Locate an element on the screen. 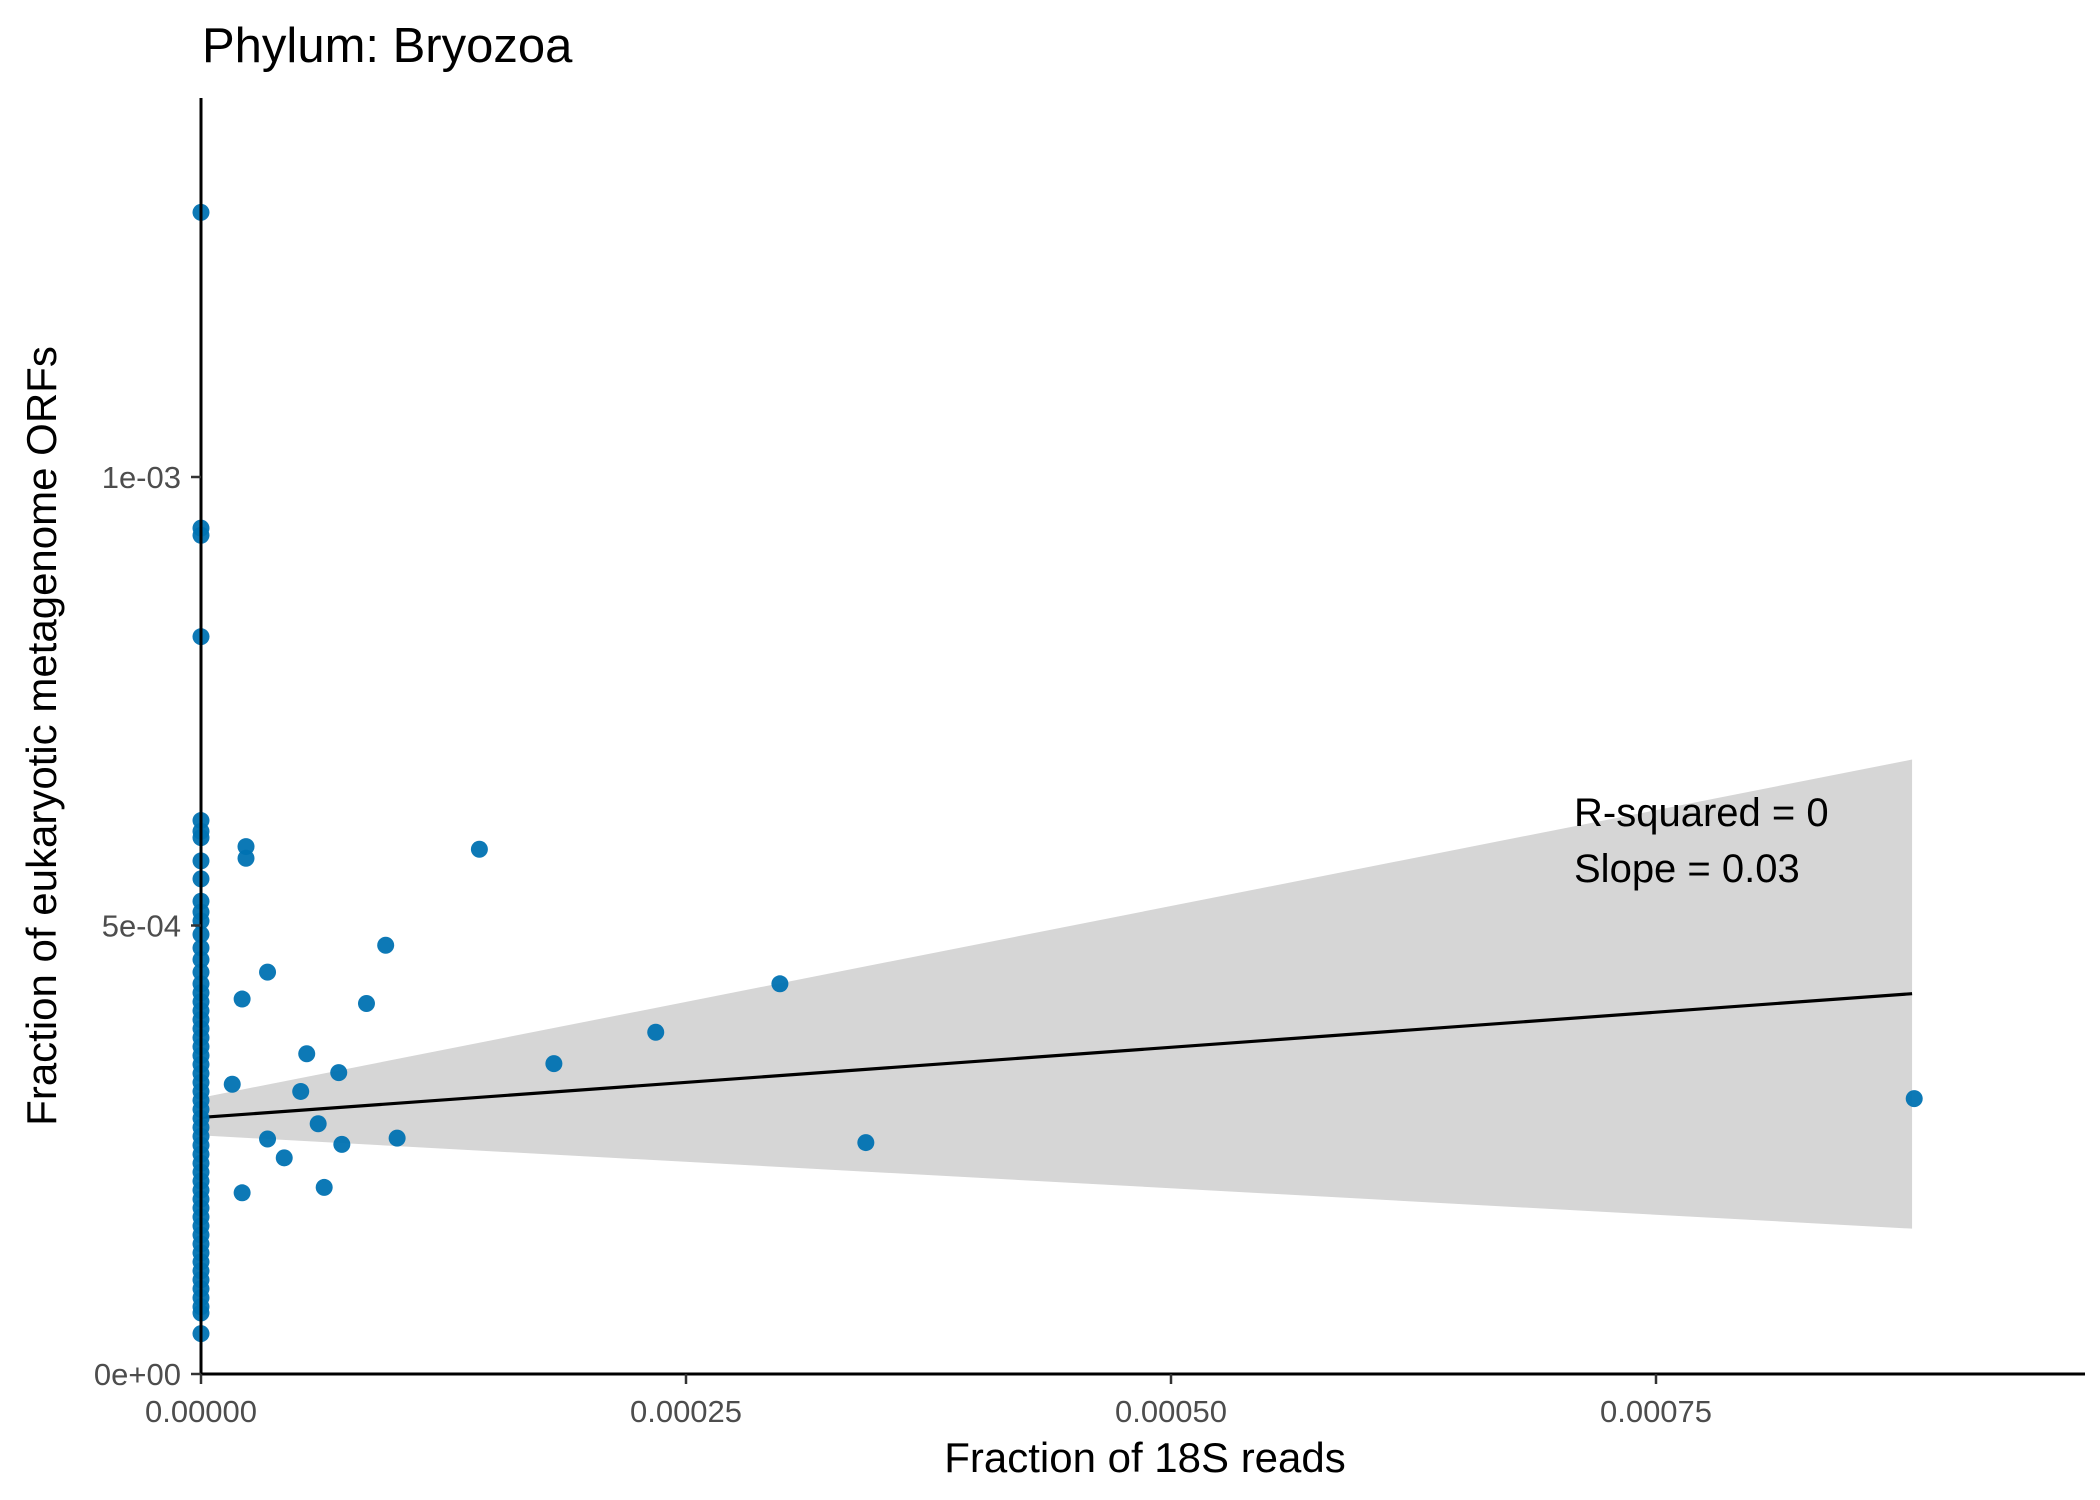 This screenshot has height=1500, width=2100. fit-line-layer is located at coordinates (1056, 1056).